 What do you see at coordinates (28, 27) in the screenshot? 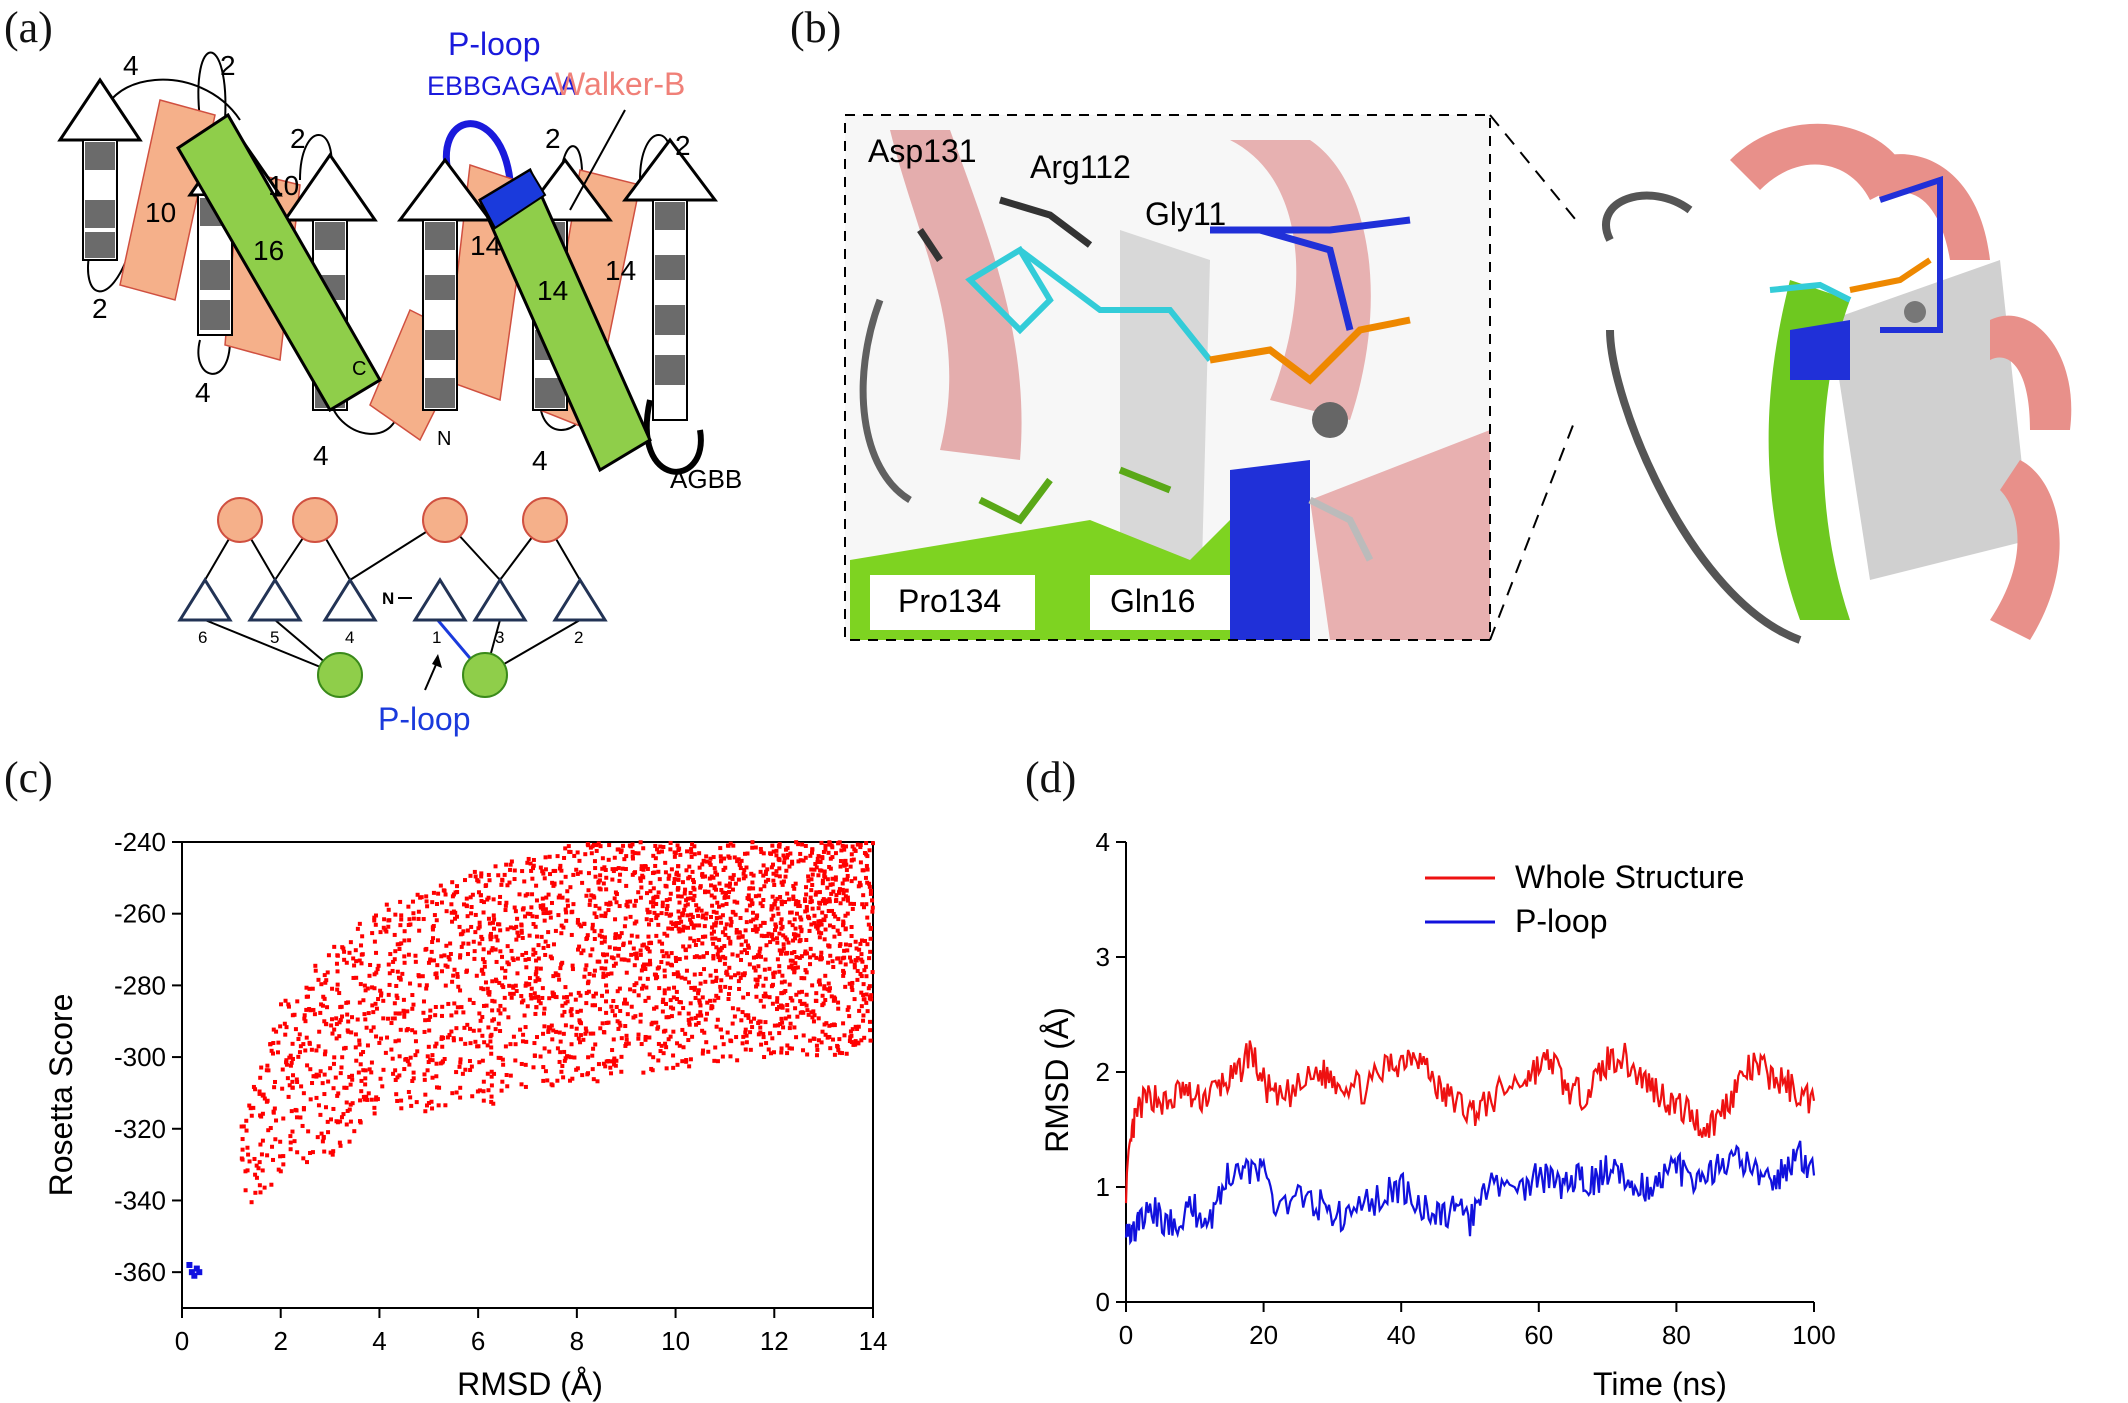
I see `panel-a-label: (a)` at bounding box center [28, 27].